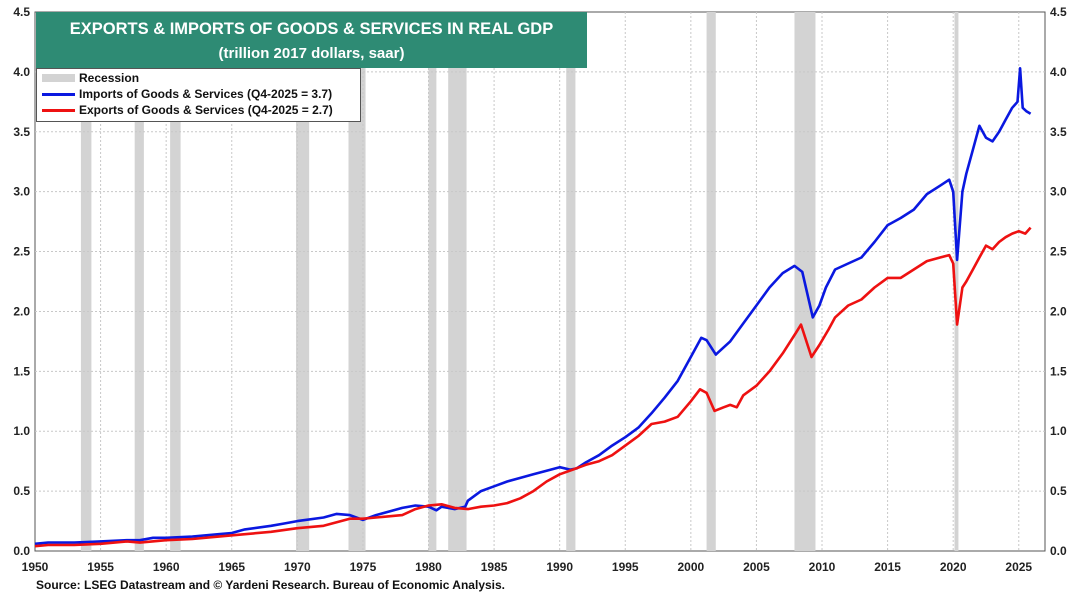 The width and height of the screenshot is (1080, 596). I want to click on y-tick-left-4.0: 4.0, so click(21, 72).